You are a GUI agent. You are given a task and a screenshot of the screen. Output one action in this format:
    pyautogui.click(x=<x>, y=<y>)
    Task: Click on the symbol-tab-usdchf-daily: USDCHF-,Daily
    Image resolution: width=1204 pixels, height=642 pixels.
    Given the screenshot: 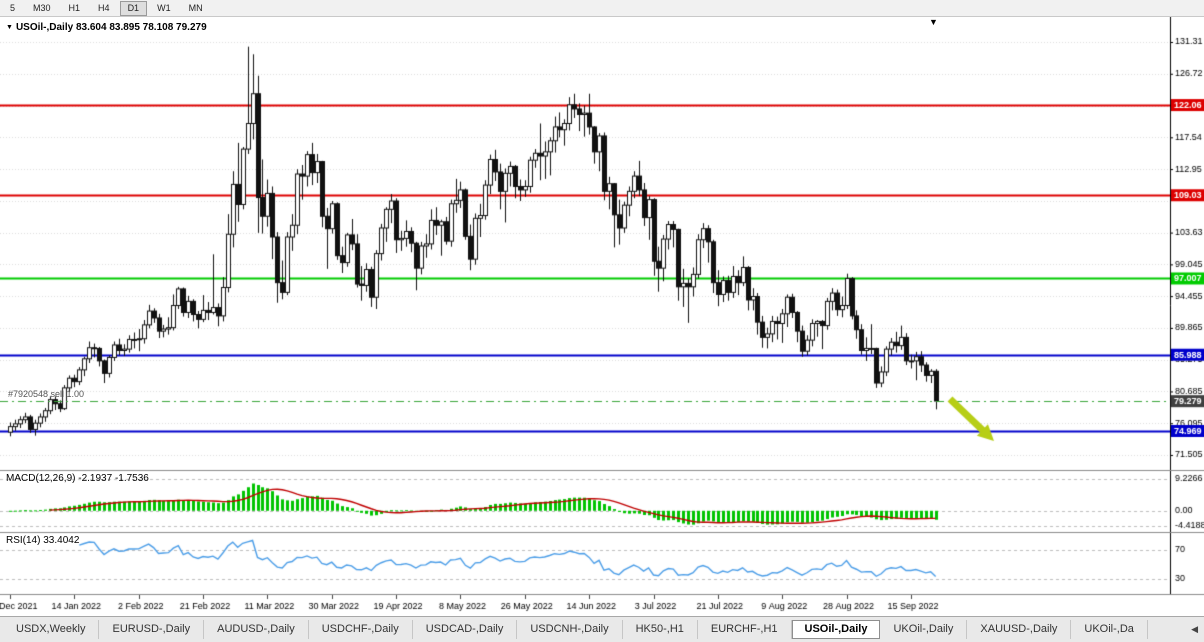 What is the action you would take?
    pyautogui.click(x=361, y=629)
    